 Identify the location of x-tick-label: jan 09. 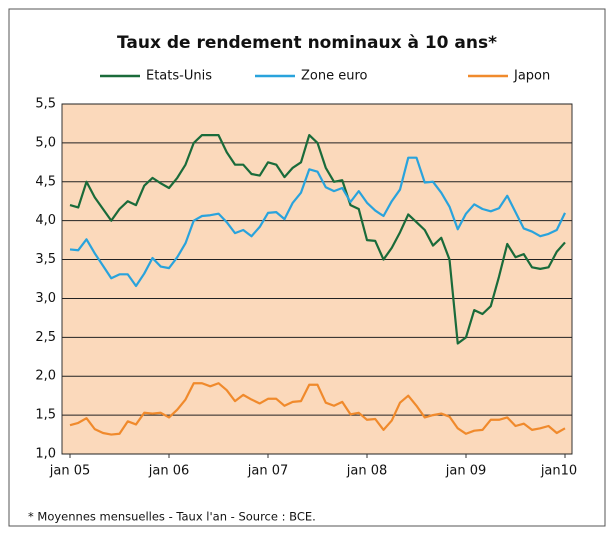
(466, 471).